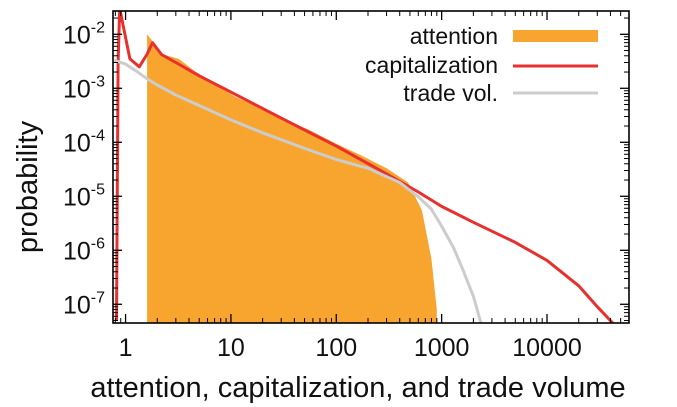  I want to click on legend-label-trade-vol: trade vol., so click(450, 93).